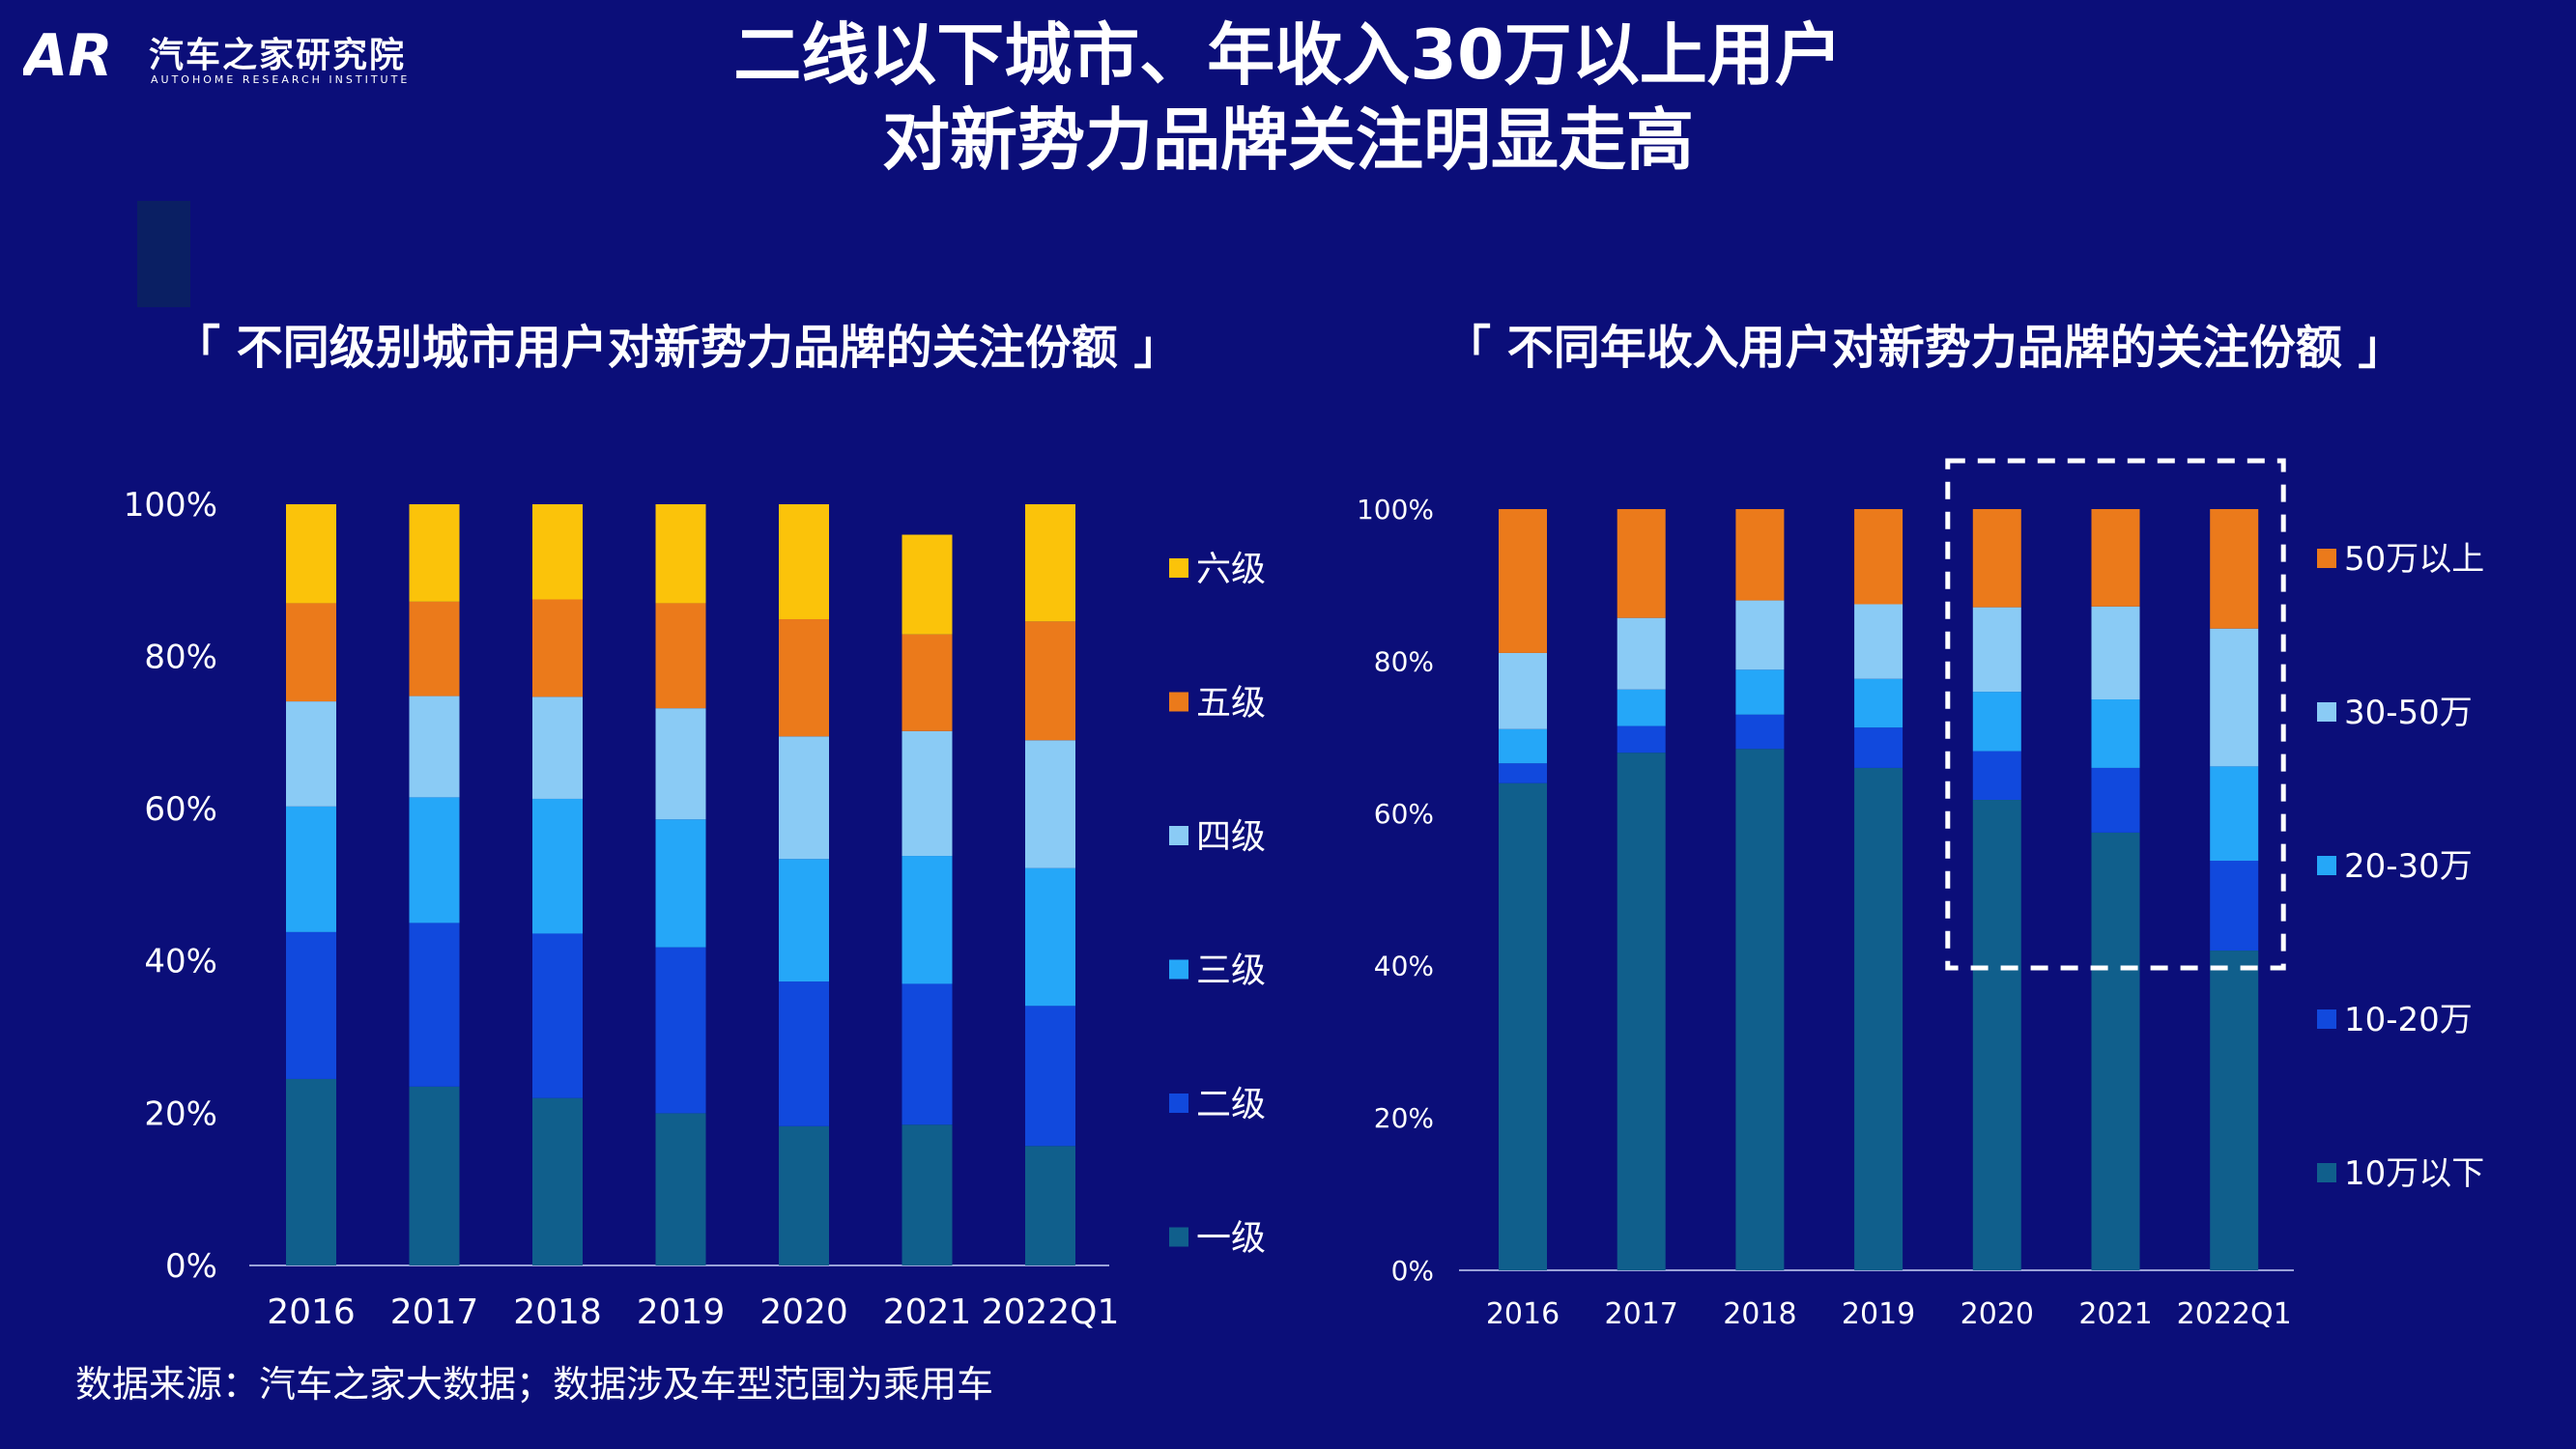 The image size is (2576, 1449). What do you see at coordinates (535, 1384) in the screenshot?
I see `data-source-note: 数据来源：汽车之家大数据；数据涉及车型范围为乘用车` at bounding box center [535, 1384].